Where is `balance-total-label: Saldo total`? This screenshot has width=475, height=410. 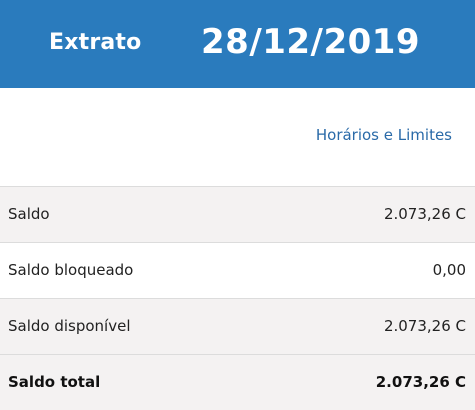
balance-total-label: Saldo total is located at coordinates (54, 382).